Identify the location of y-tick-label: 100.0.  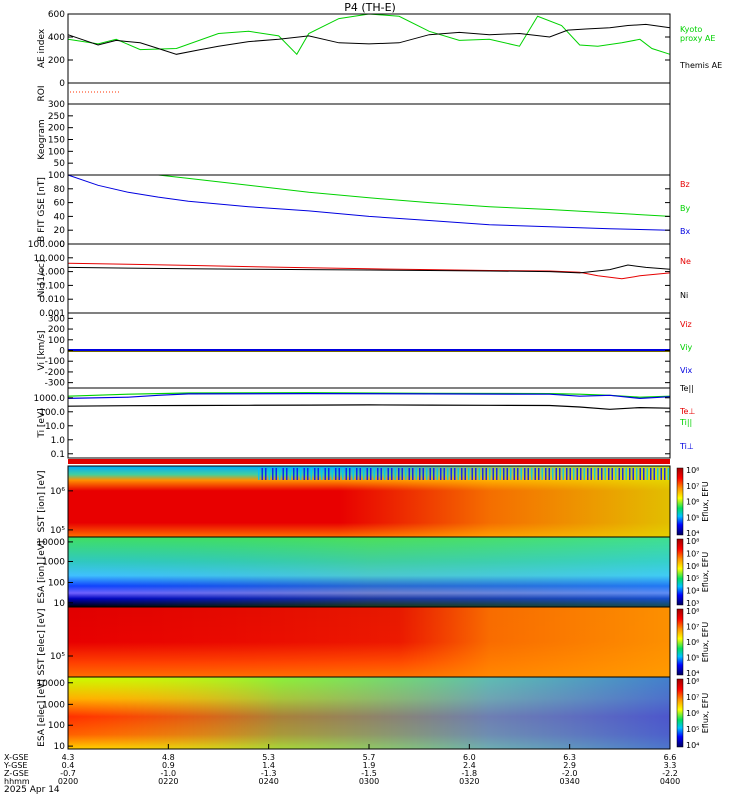
(52, 413).